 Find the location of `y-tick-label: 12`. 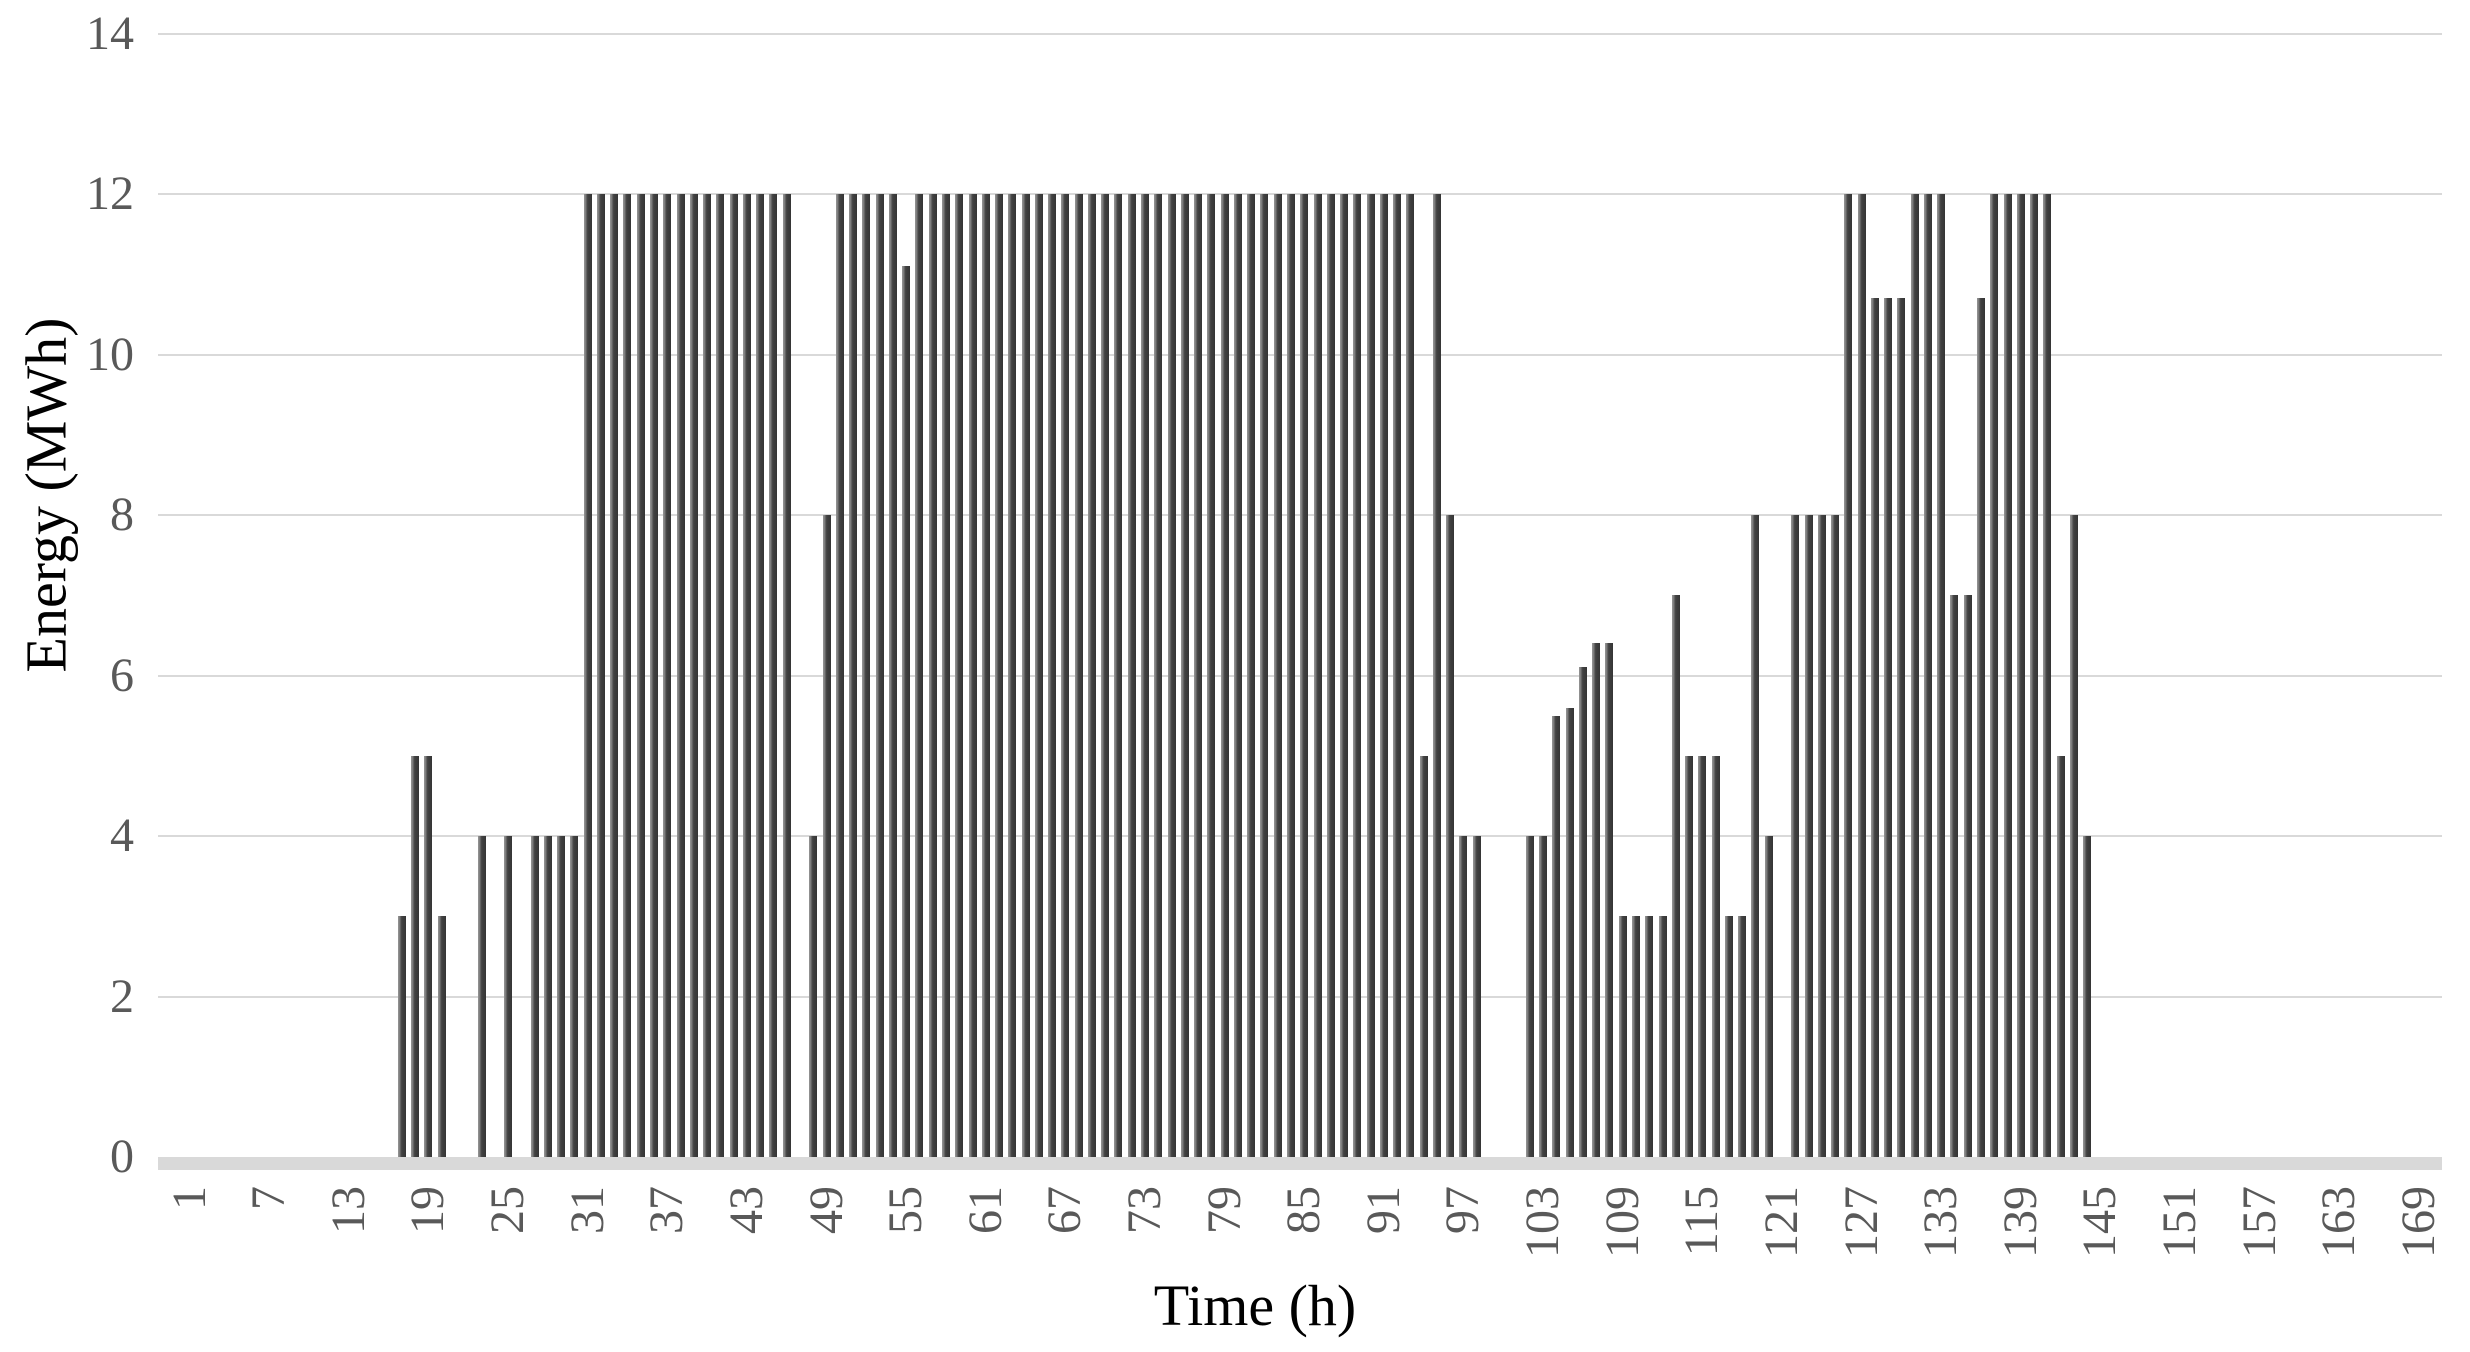

y-tick-label: 12 is located at coordinates (110, 193).